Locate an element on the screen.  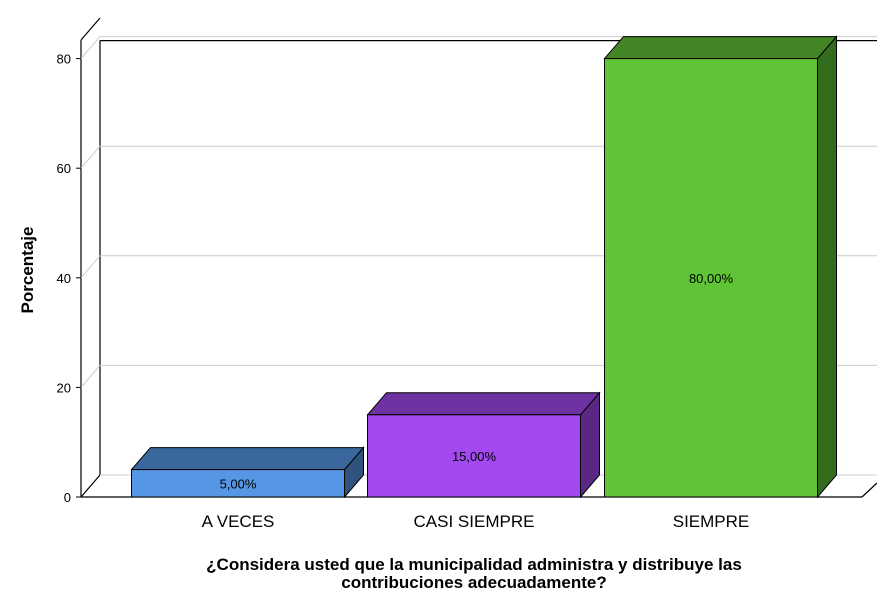
y-tick-label: 60 is located at coordinates (64, 168).